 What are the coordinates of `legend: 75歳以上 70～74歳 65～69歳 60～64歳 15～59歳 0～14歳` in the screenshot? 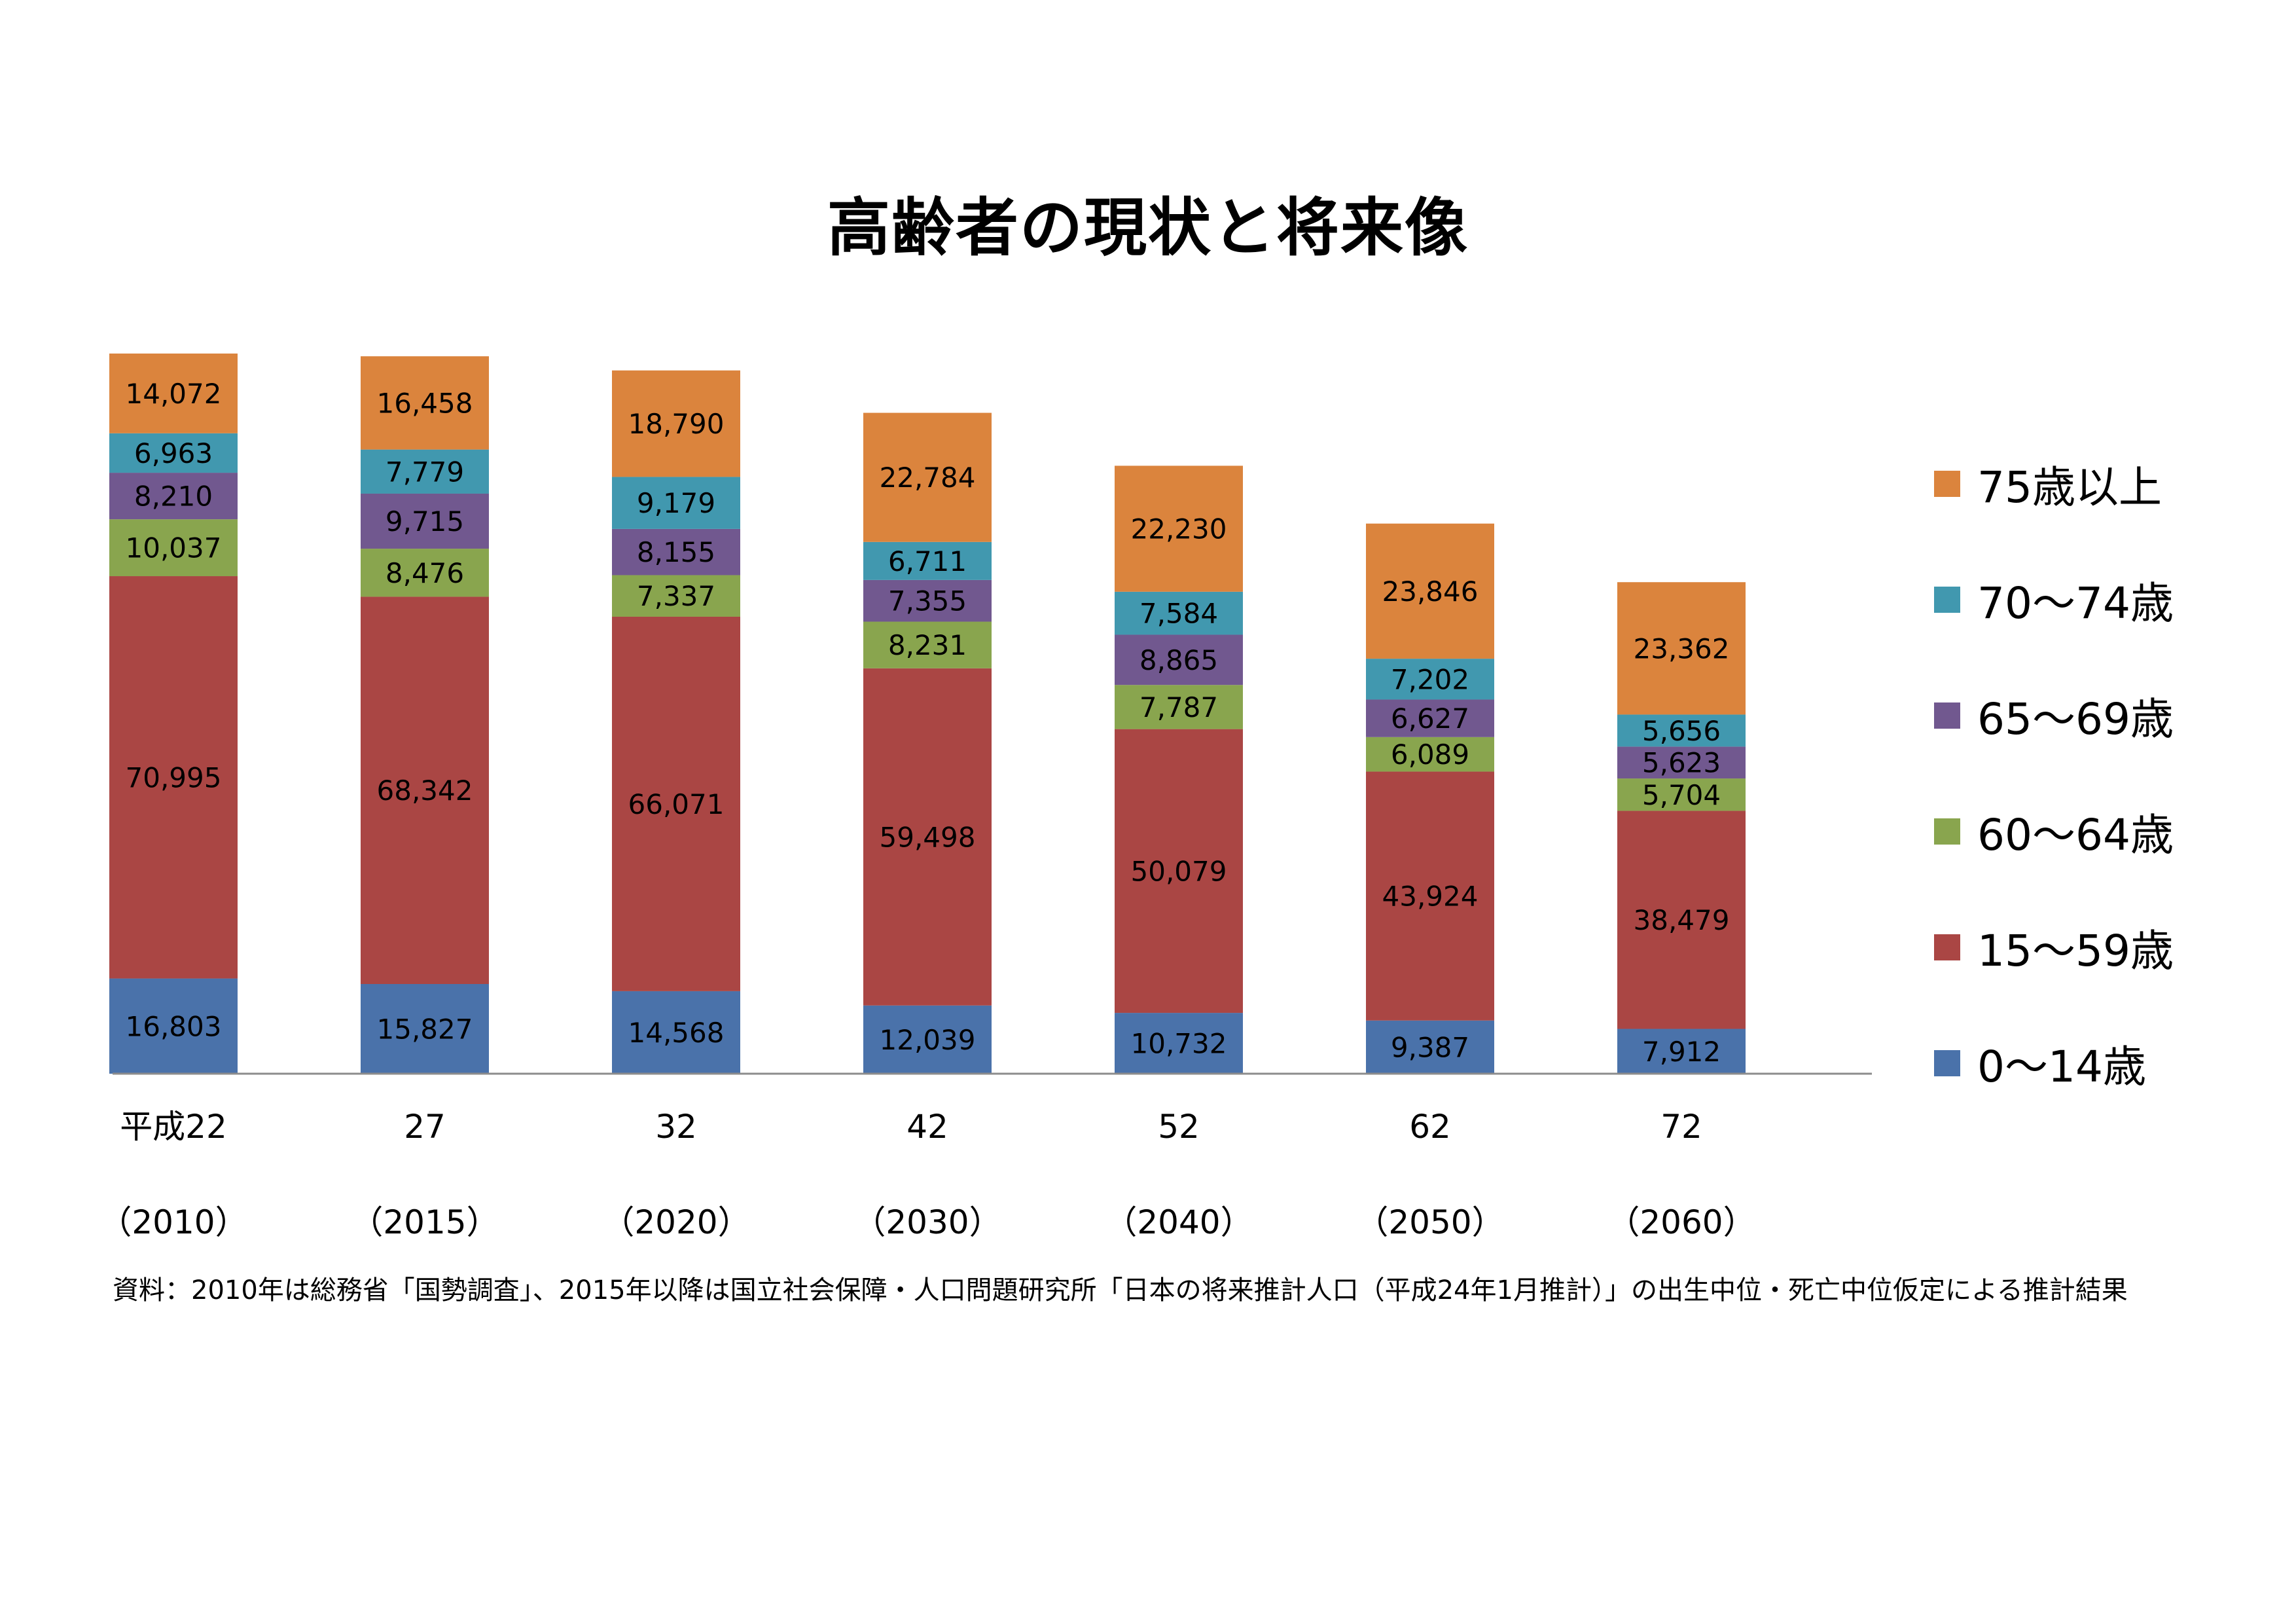 It's located at (2054, 773).